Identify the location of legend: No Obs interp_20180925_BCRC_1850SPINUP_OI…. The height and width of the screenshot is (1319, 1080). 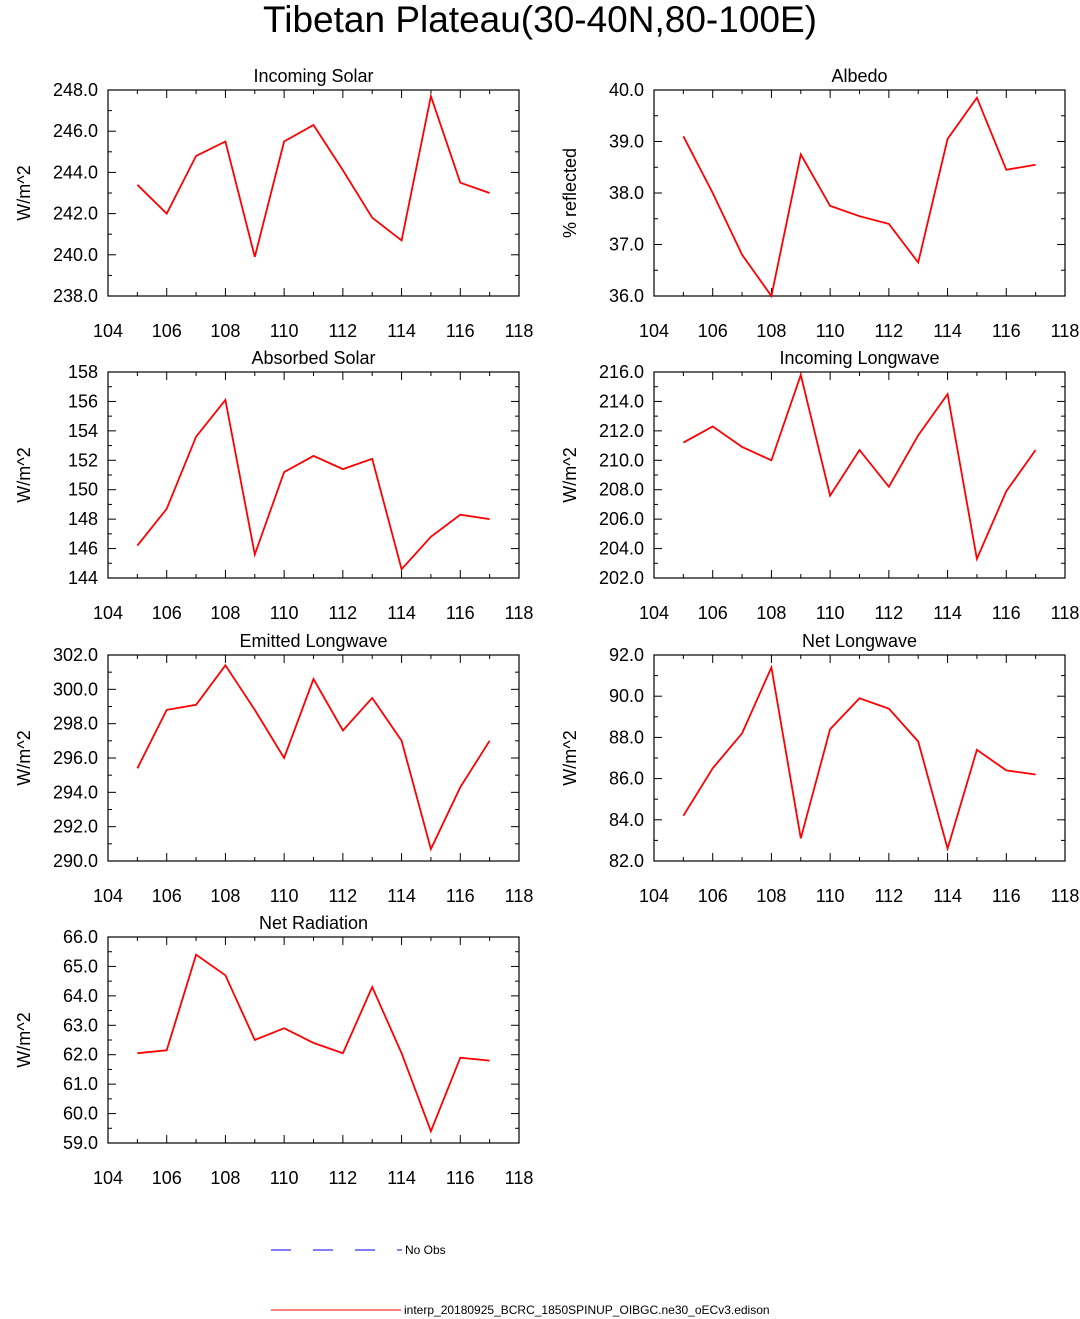
(520, 1280).